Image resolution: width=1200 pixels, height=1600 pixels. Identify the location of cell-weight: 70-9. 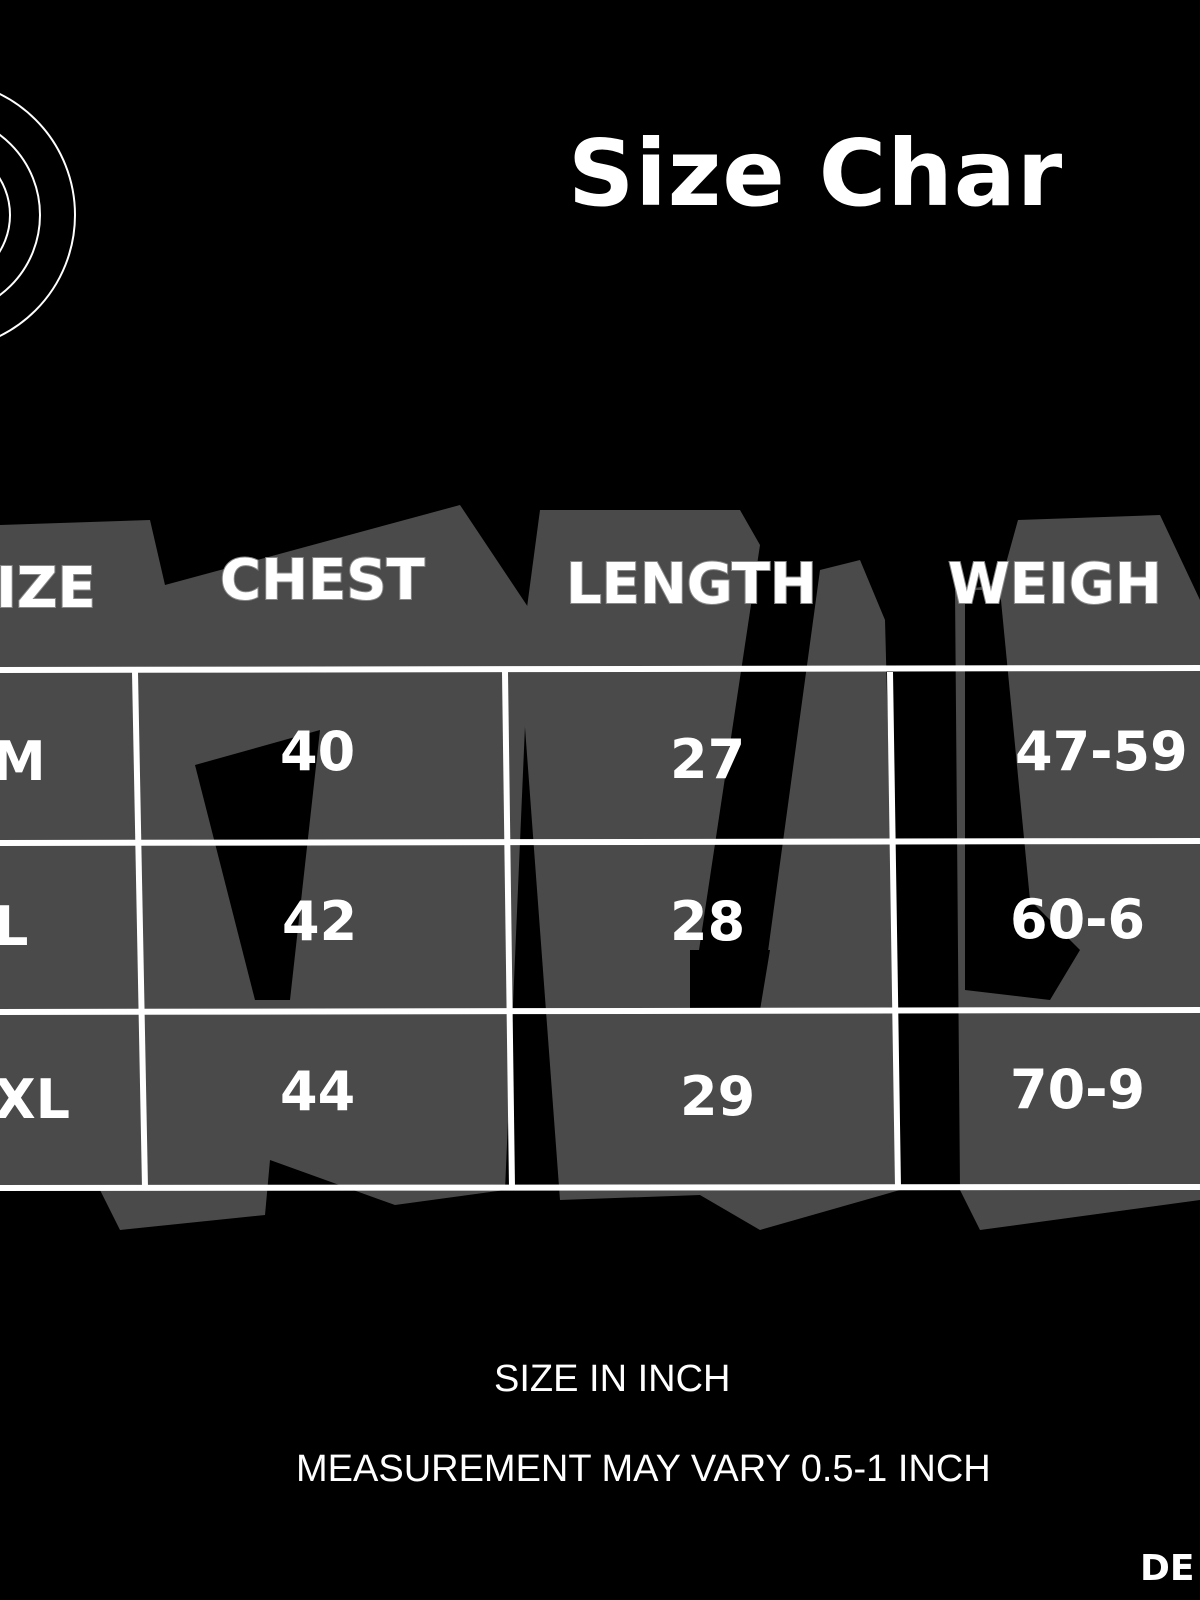
(1078, 1089).